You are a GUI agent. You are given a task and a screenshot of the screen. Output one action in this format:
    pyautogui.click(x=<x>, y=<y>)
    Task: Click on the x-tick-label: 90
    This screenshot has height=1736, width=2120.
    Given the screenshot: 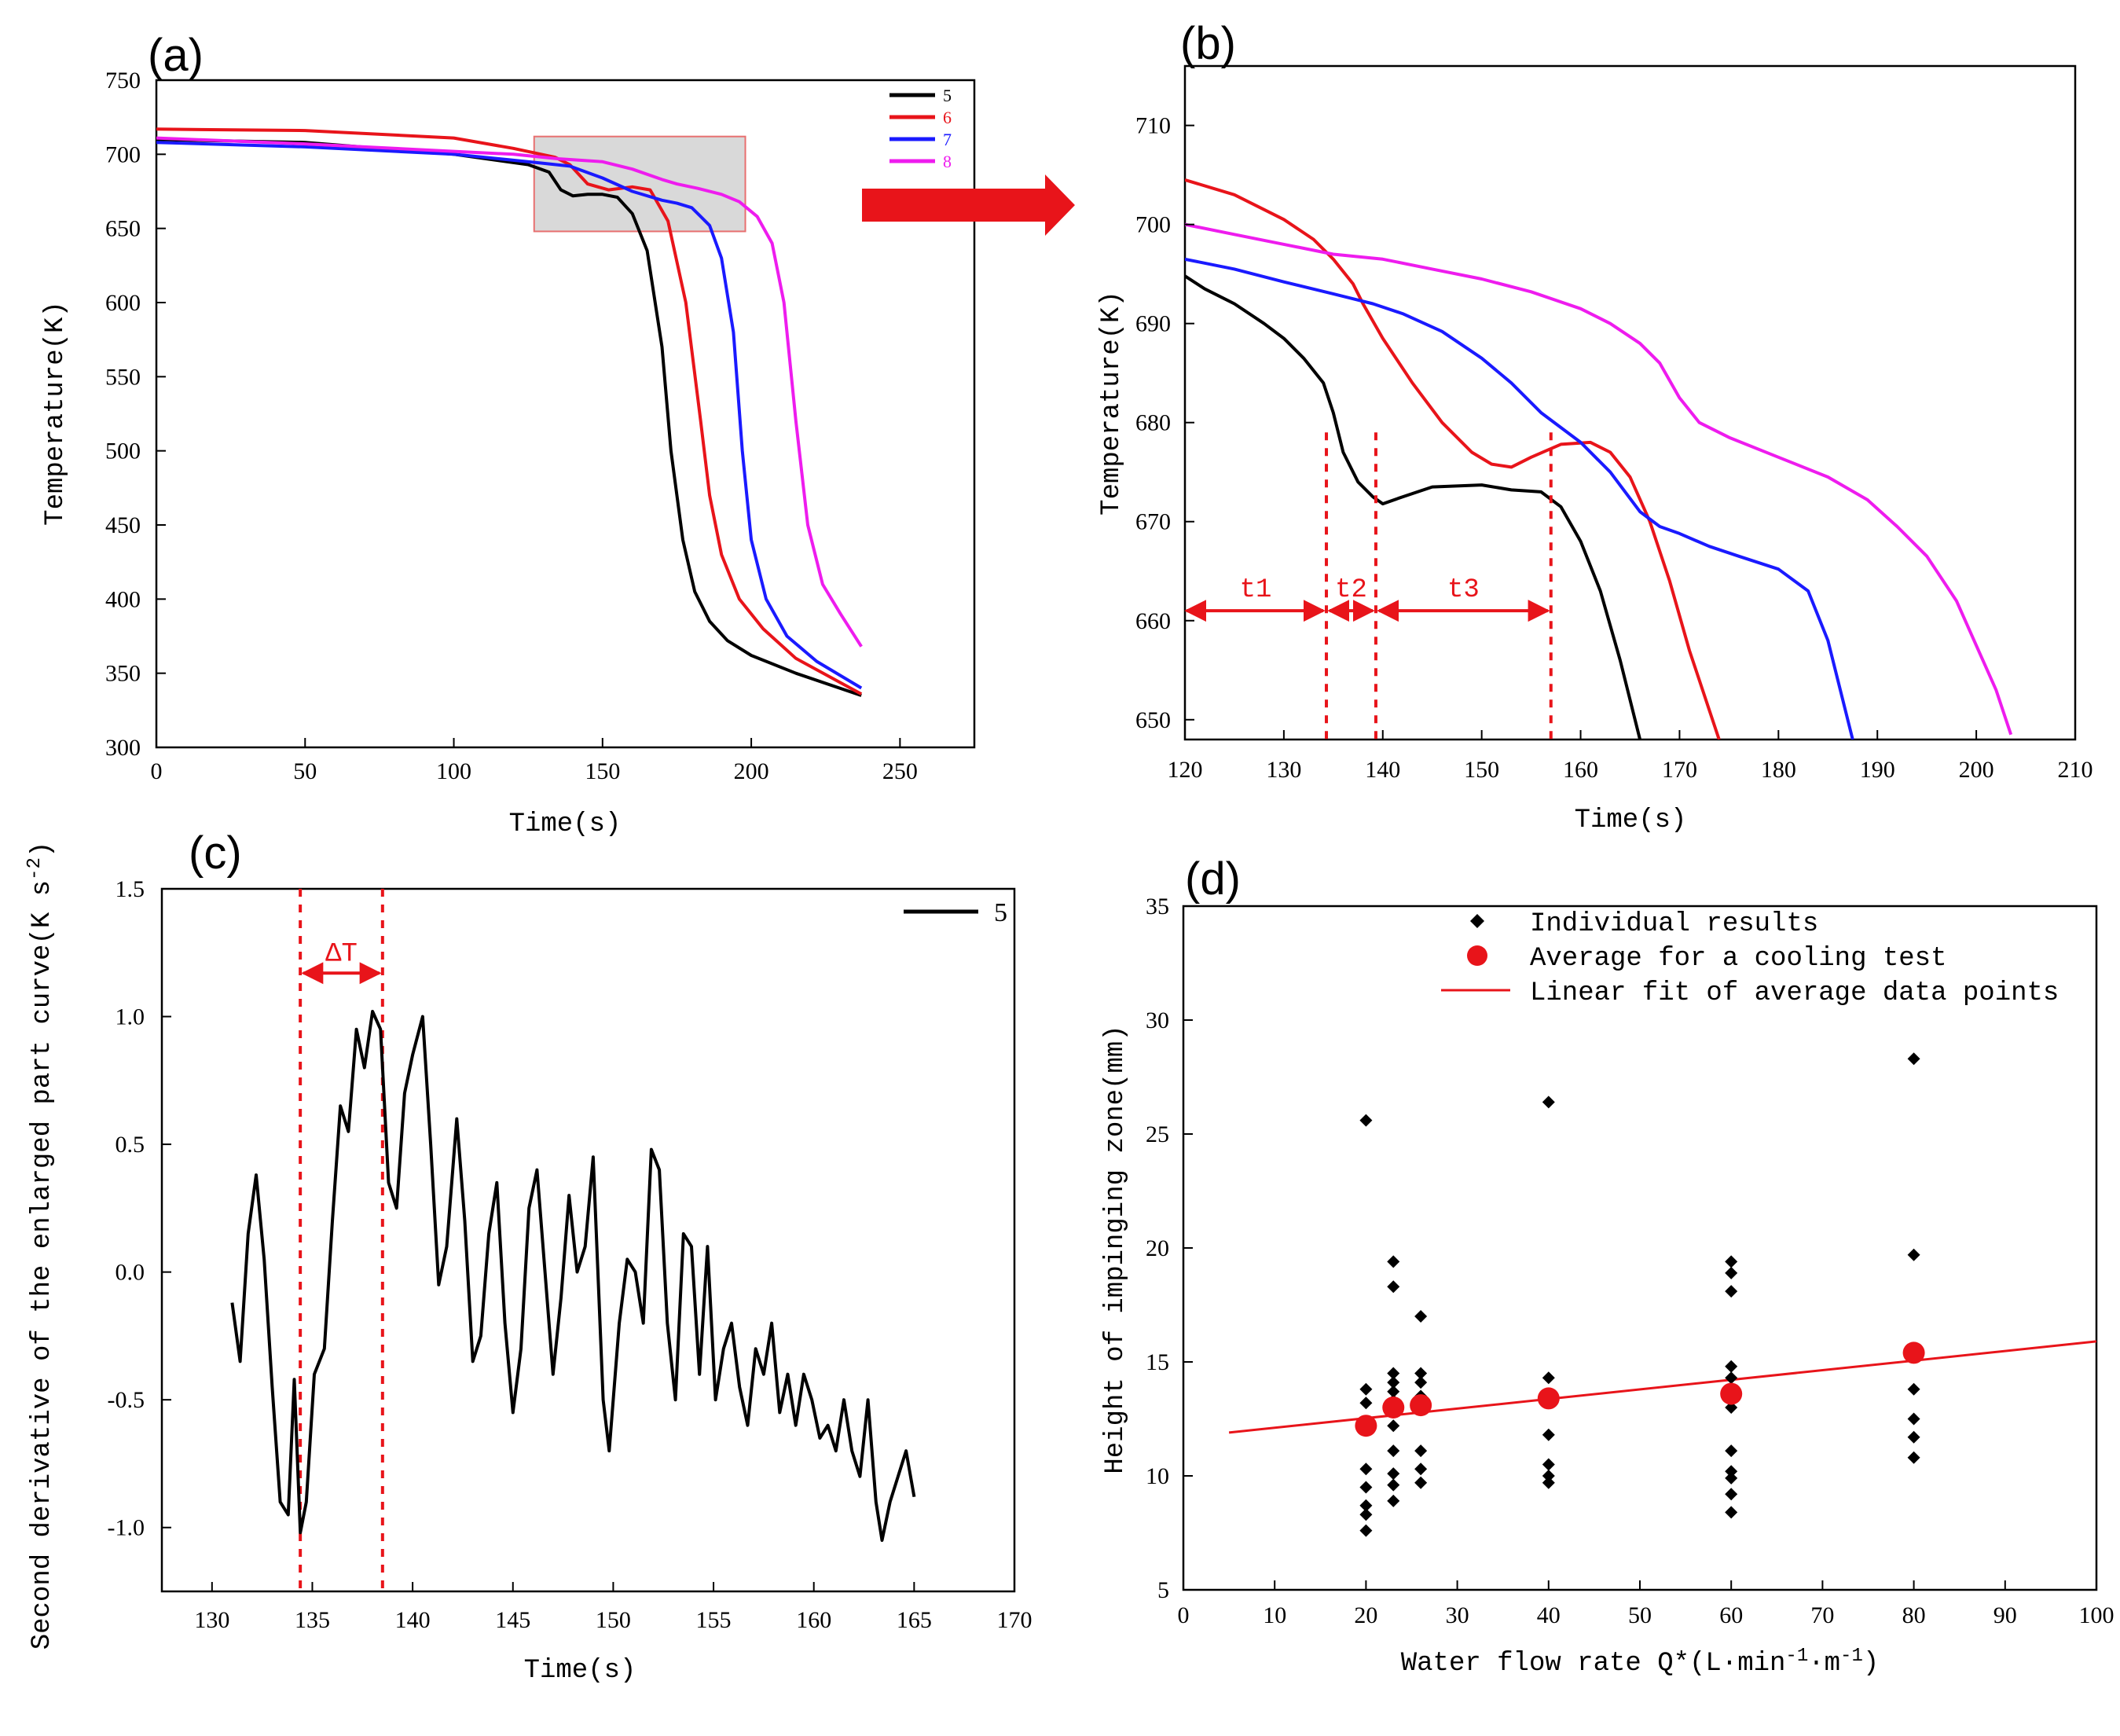 What is the action you would take?
    pyautogui.click(x=2005, y=1615)
    